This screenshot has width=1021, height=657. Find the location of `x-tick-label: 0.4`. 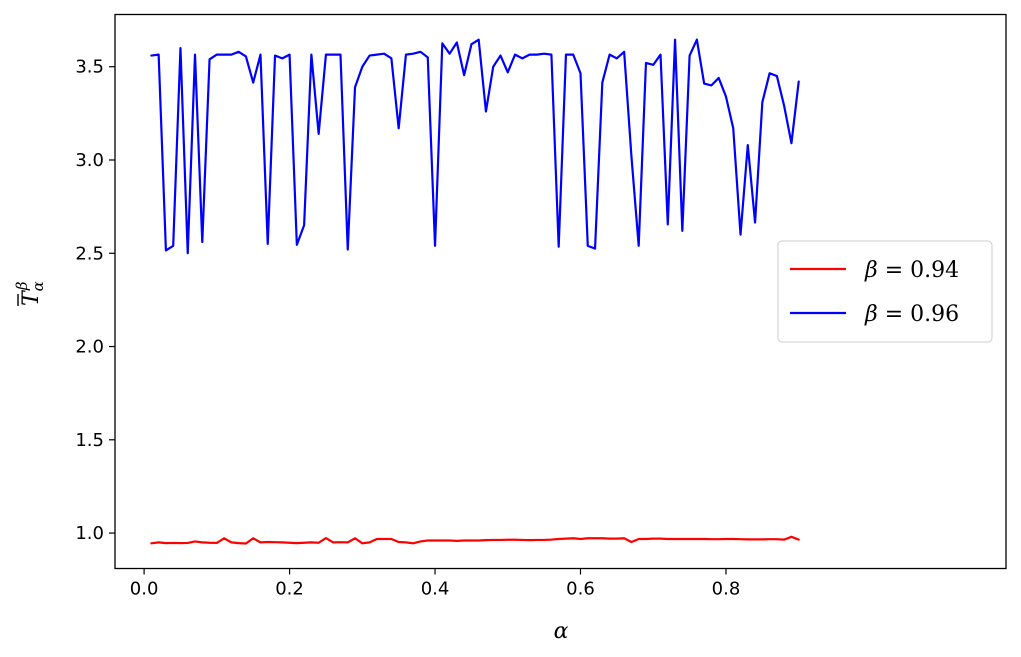

x-tick-label: 0.4 is located at coordinates (435, 589).